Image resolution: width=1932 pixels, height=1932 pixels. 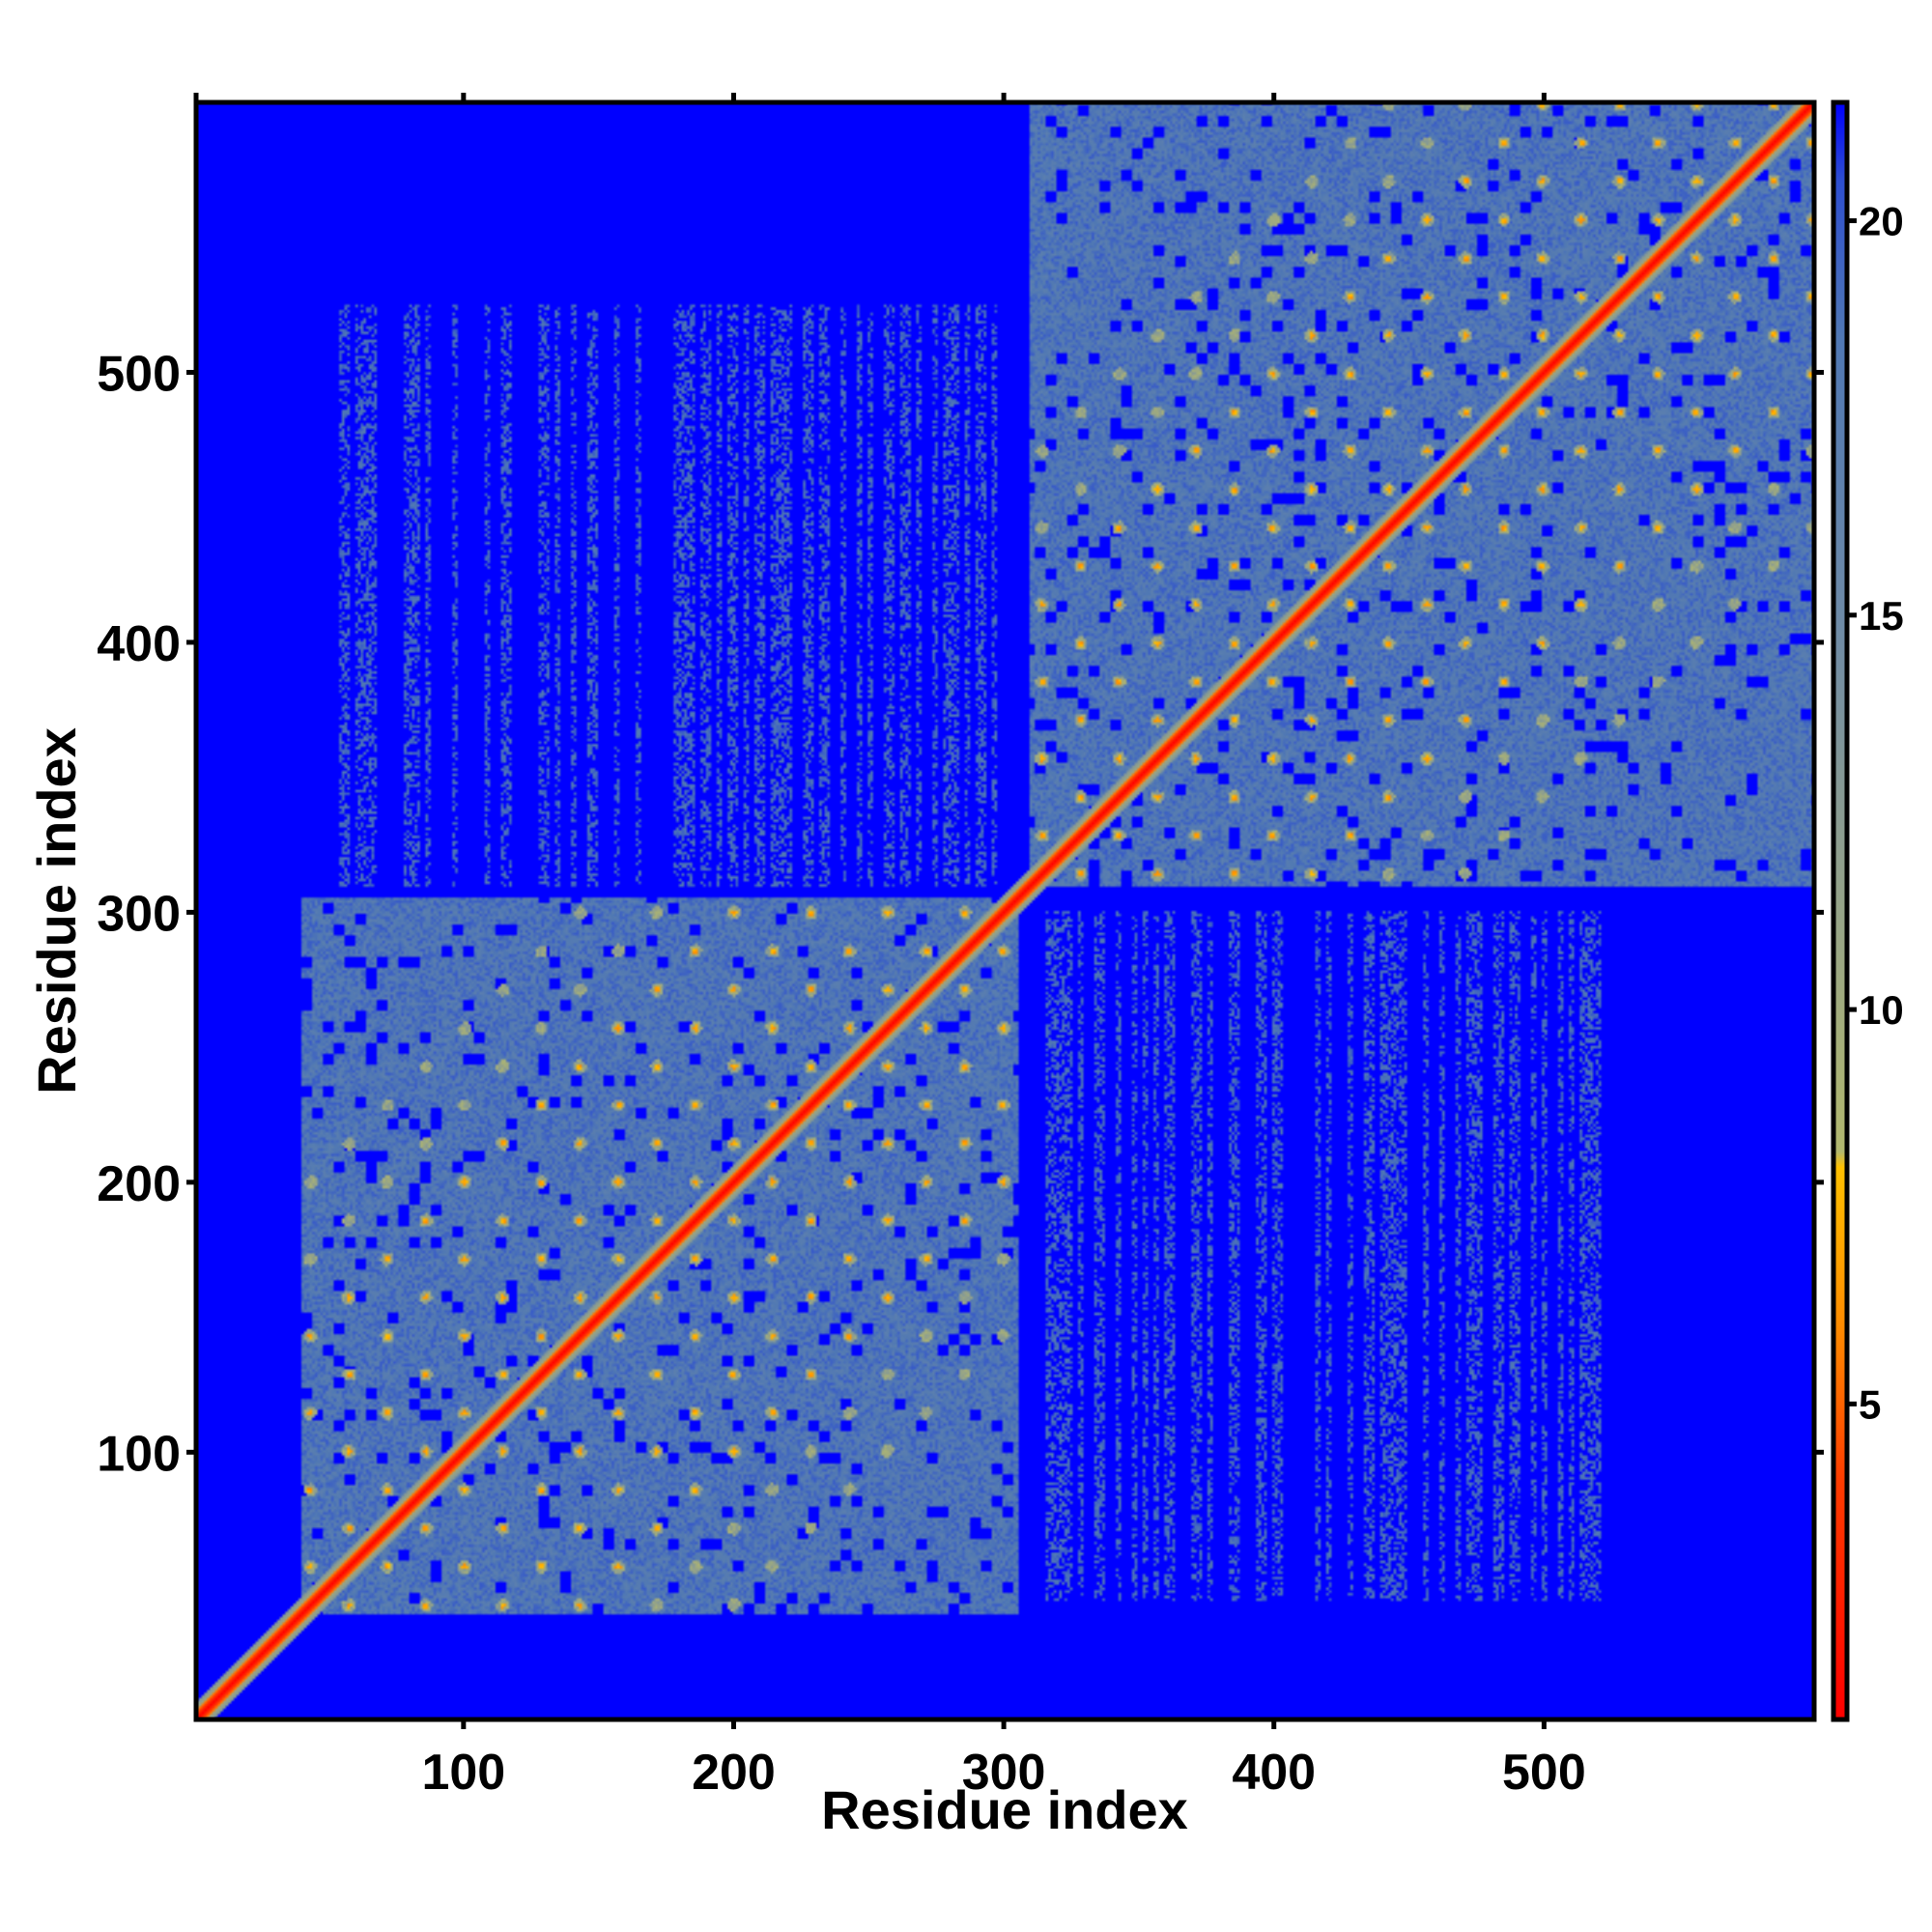 I want to click on y-tick-label-200: 200, so click(x=139, y=1184).